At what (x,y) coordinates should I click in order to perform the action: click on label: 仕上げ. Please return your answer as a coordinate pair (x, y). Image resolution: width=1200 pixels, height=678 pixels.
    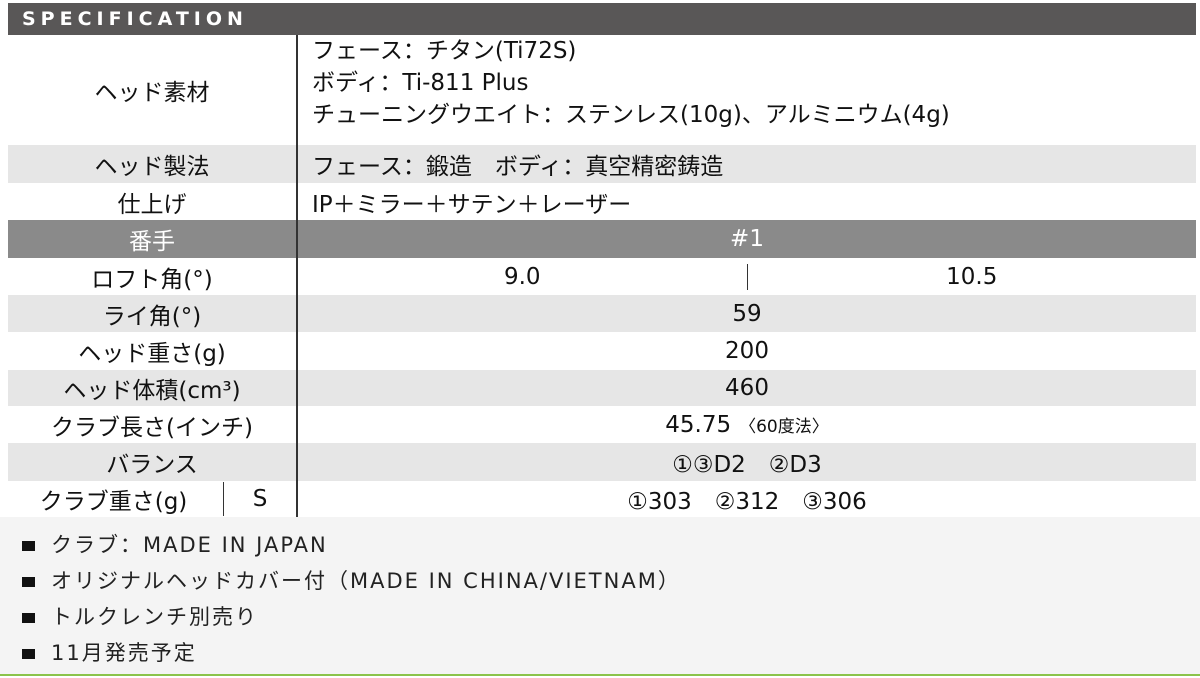
    Looking at the image, I should click on (153, 201).